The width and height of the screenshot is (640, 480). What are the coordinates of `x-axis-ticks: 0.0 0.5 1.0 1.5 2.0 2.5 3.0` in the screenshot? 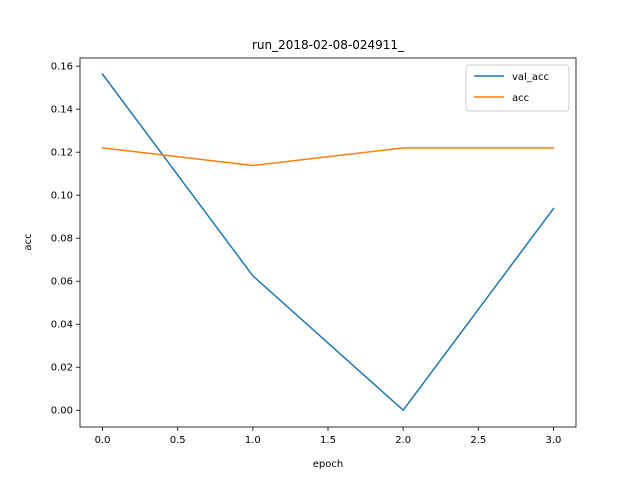 It's located at (328, 436).